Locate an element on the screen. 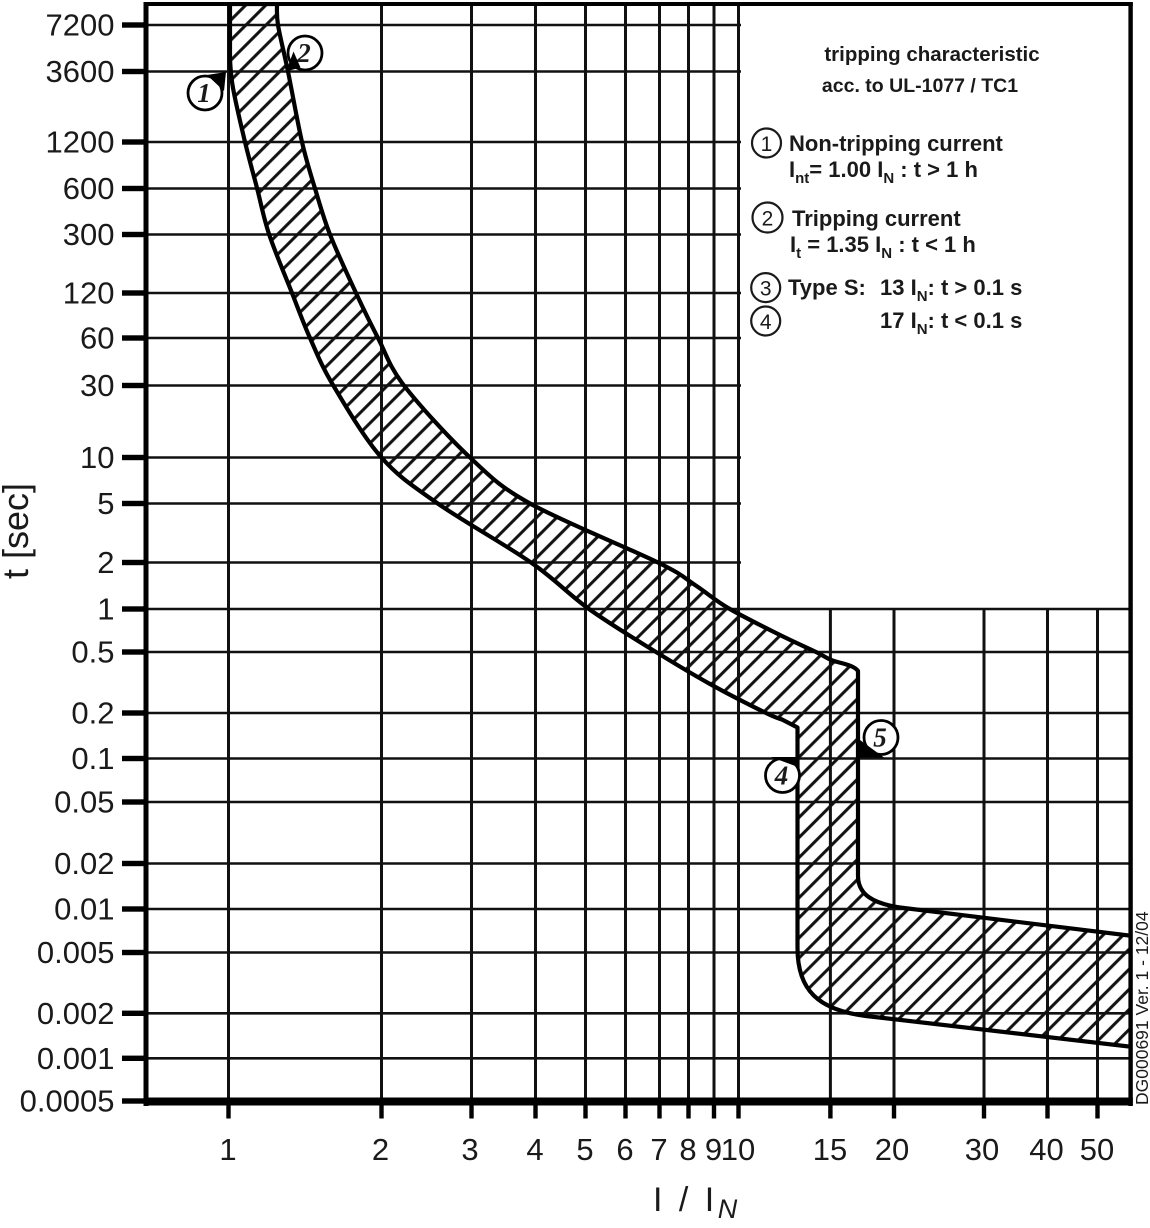  svg-text: 9 is located at coordinates (713, 1149).